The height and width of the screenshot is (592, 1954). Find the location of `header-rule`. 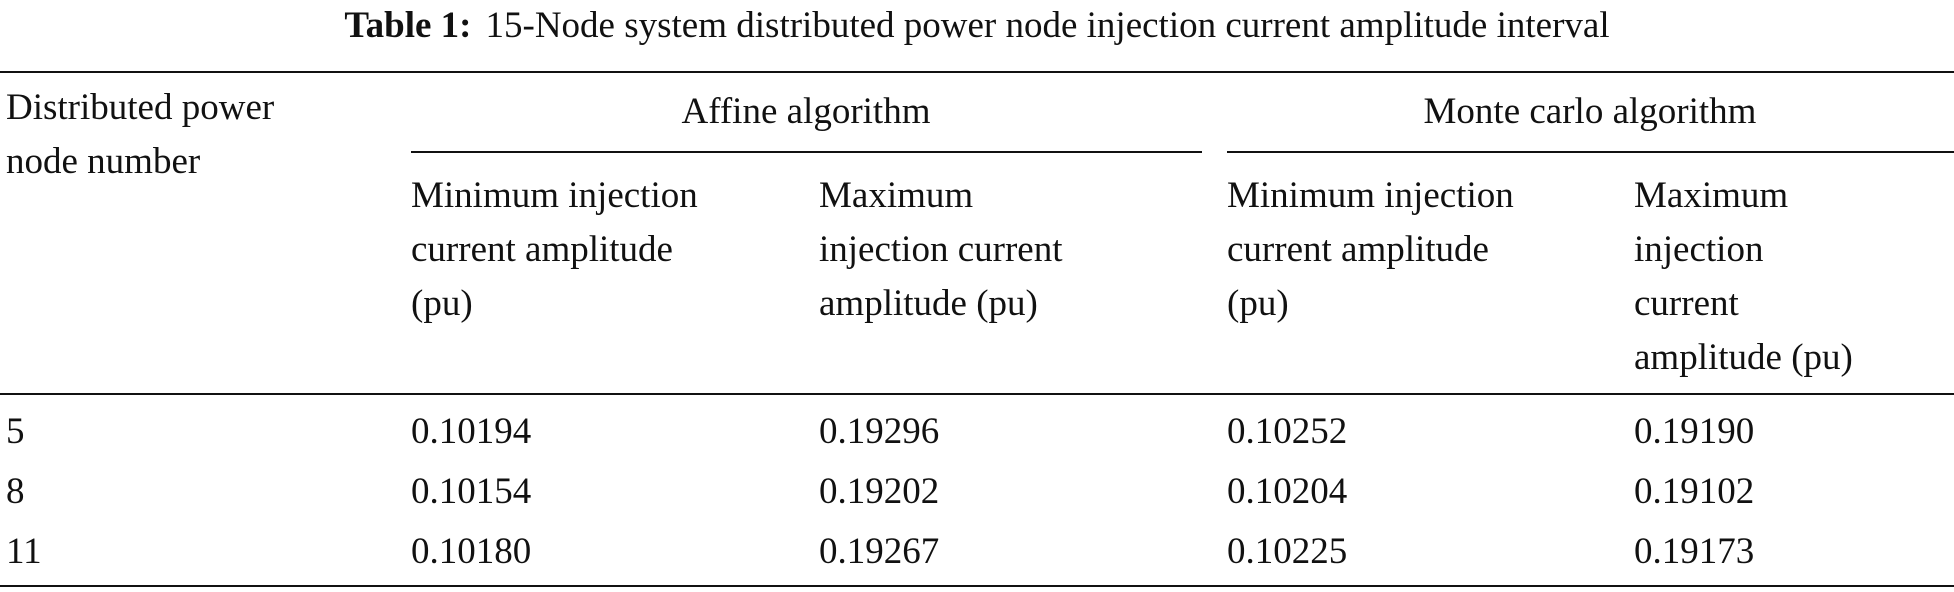

header-rule is located at coordinates (977, 394).